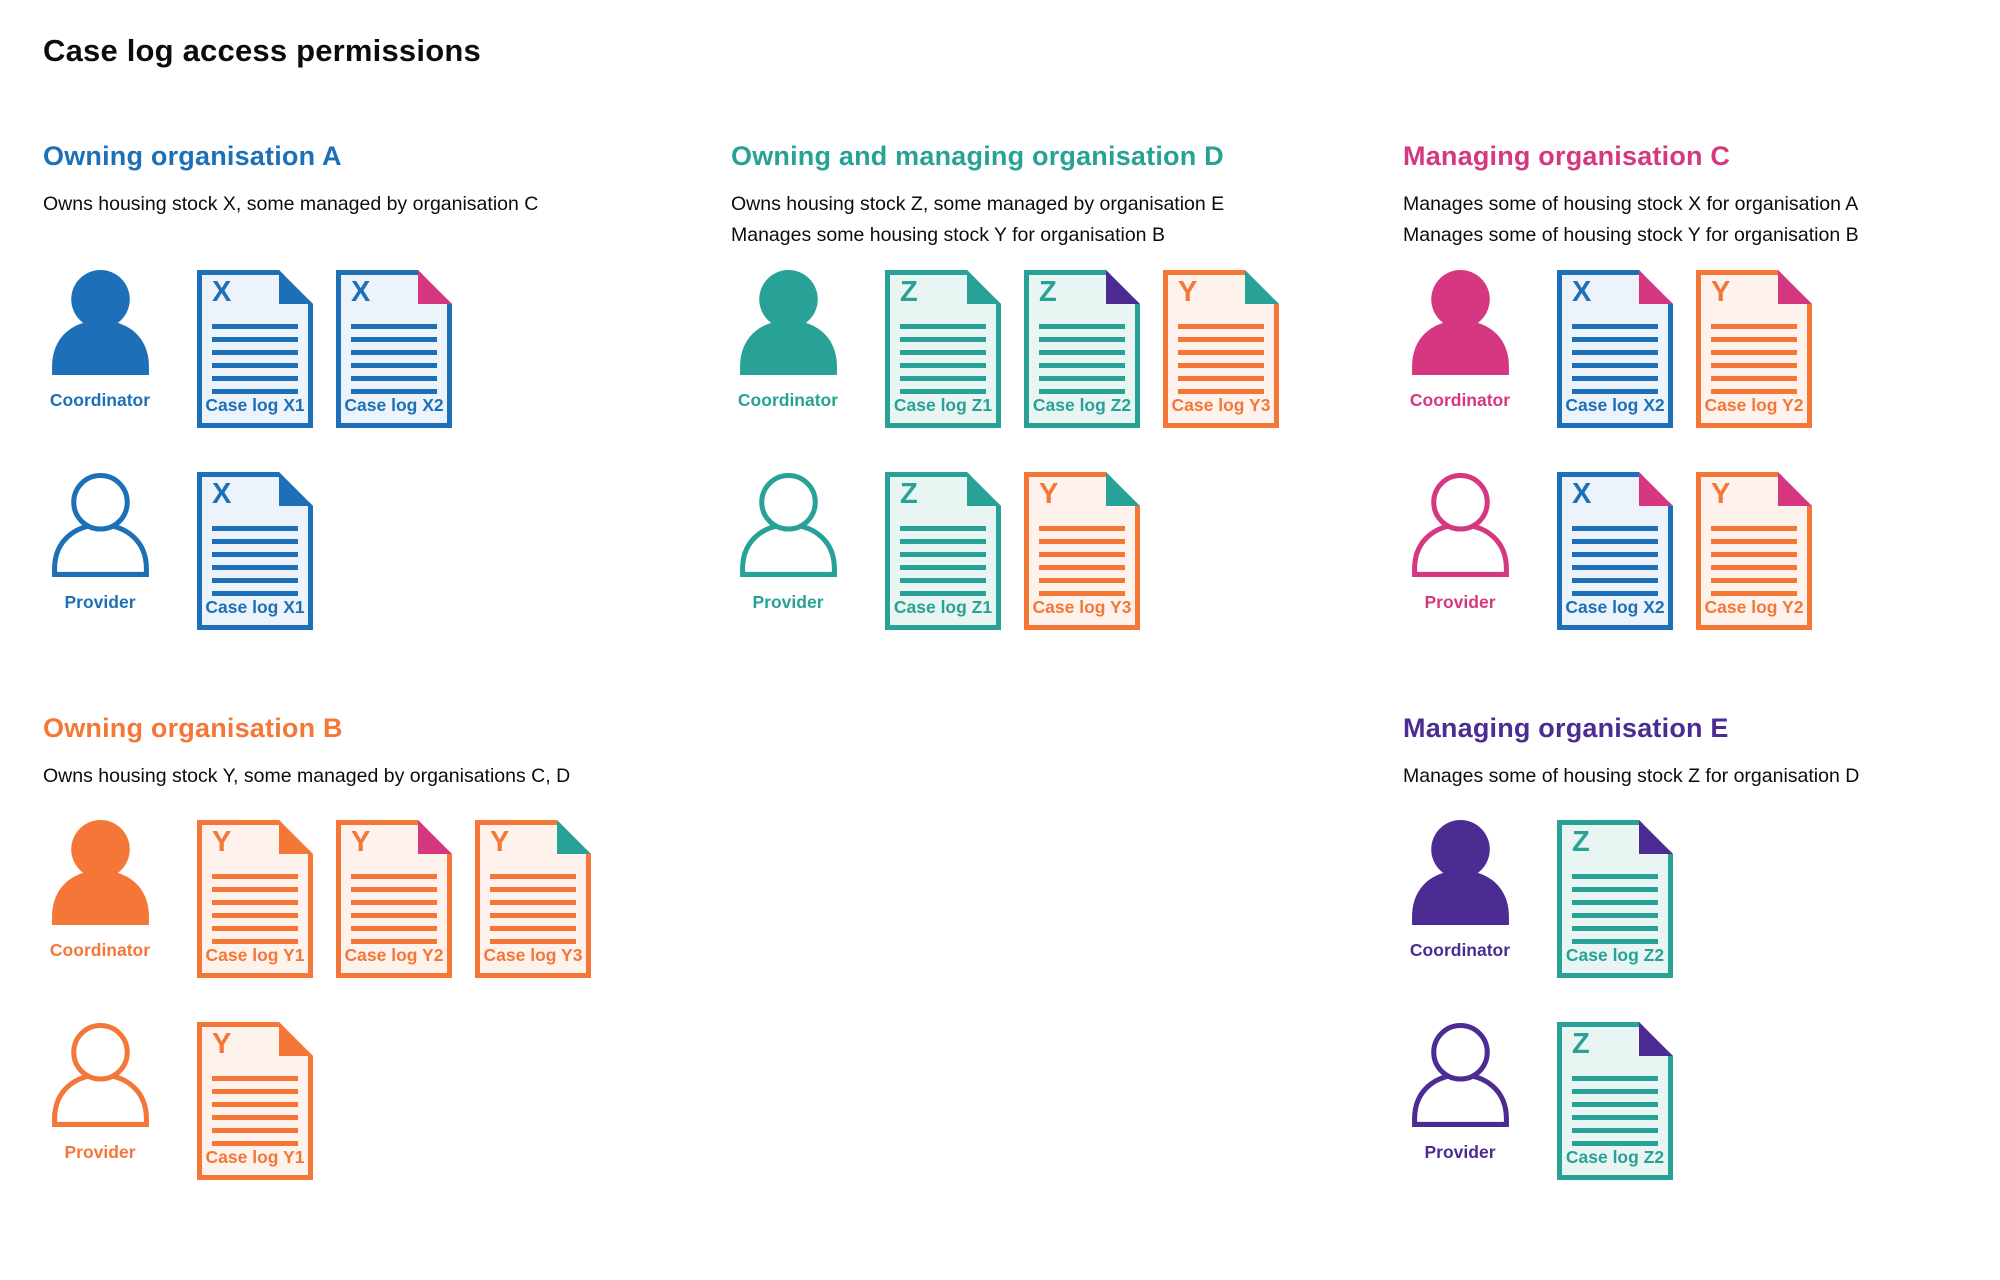 This screenshot has width=2000, height=1280. I want to click on docs-group: Y Case log Y1 Y Case log Y2 Y, so click(394, 899).